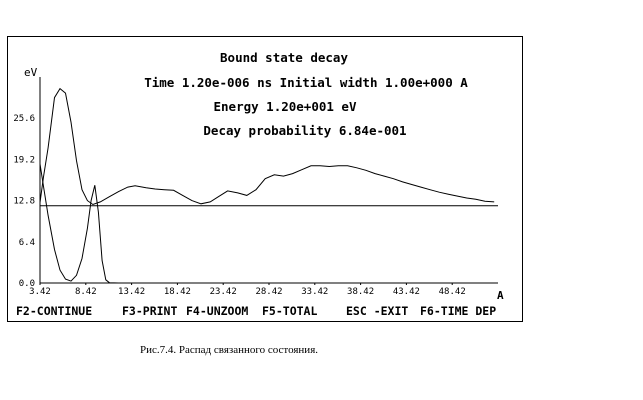  Describe the element at coordinates (217, 311) in the screenshot. I see `function-key-3: F4-UNZOOM` at that location.